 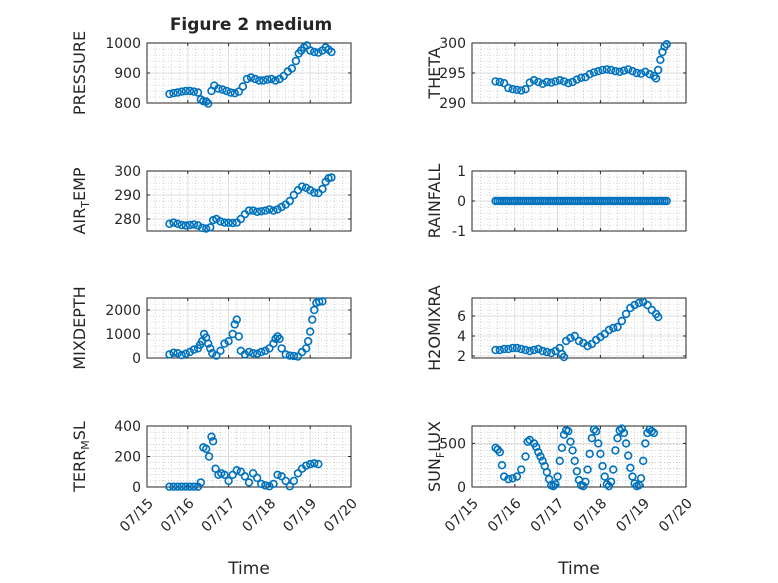 What do you see at coordinates (211, 73) in the screenshot?
I see `subplot-pressure: 800 900 1000 PRESSURE` at bounding box center [211, 73].